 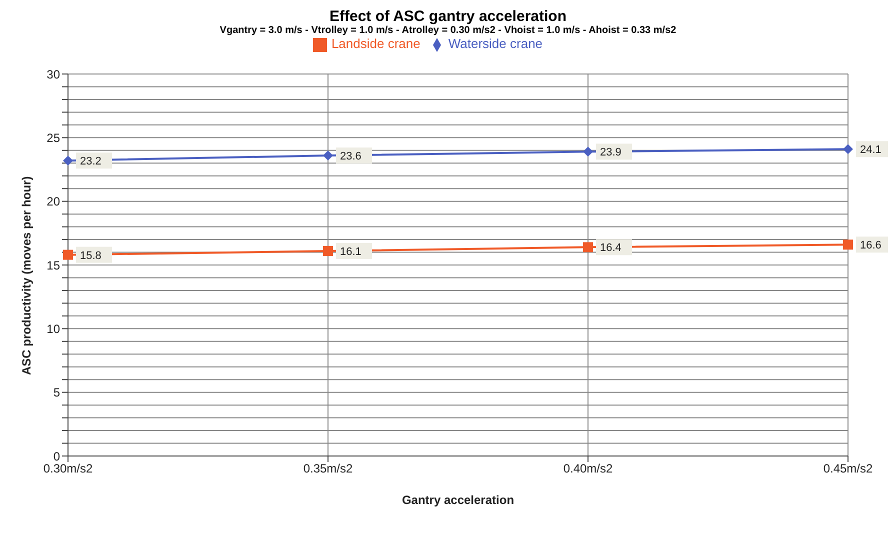 I want to click on y-tick-label: 5, so click(x=56, y=393).